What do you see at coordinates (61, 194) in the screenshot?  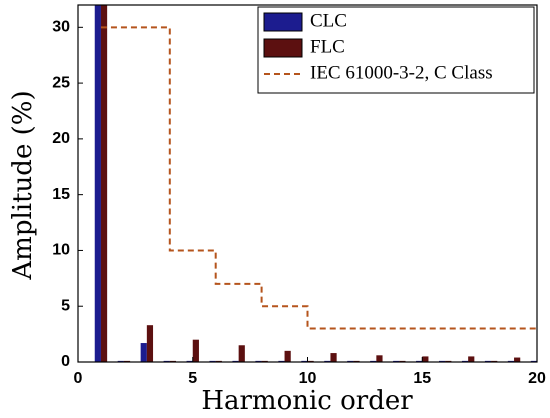 I see `y-tick-label: 15` at bounding box center [61, 194].